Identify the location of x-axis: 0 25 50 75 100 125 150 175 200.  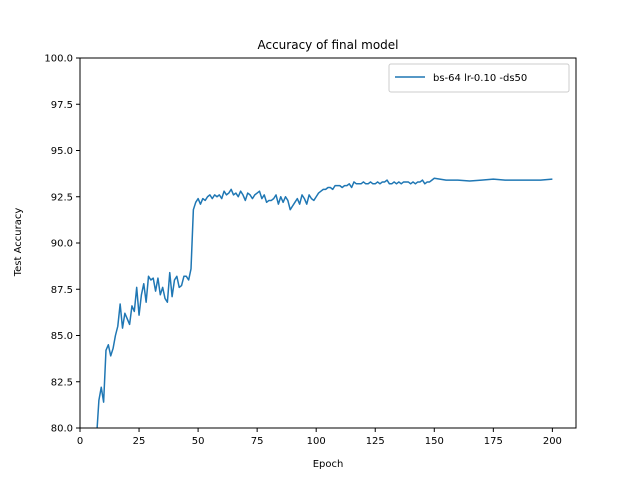
(319, 437).